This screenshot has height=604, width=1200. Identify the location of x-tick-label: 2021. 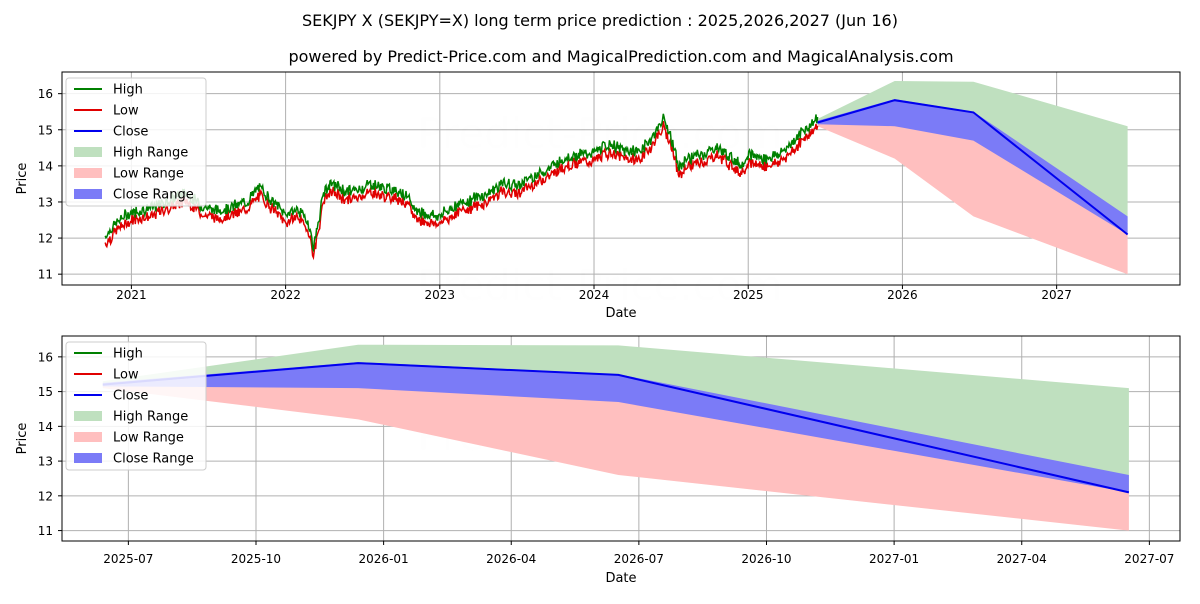
(131, 295).